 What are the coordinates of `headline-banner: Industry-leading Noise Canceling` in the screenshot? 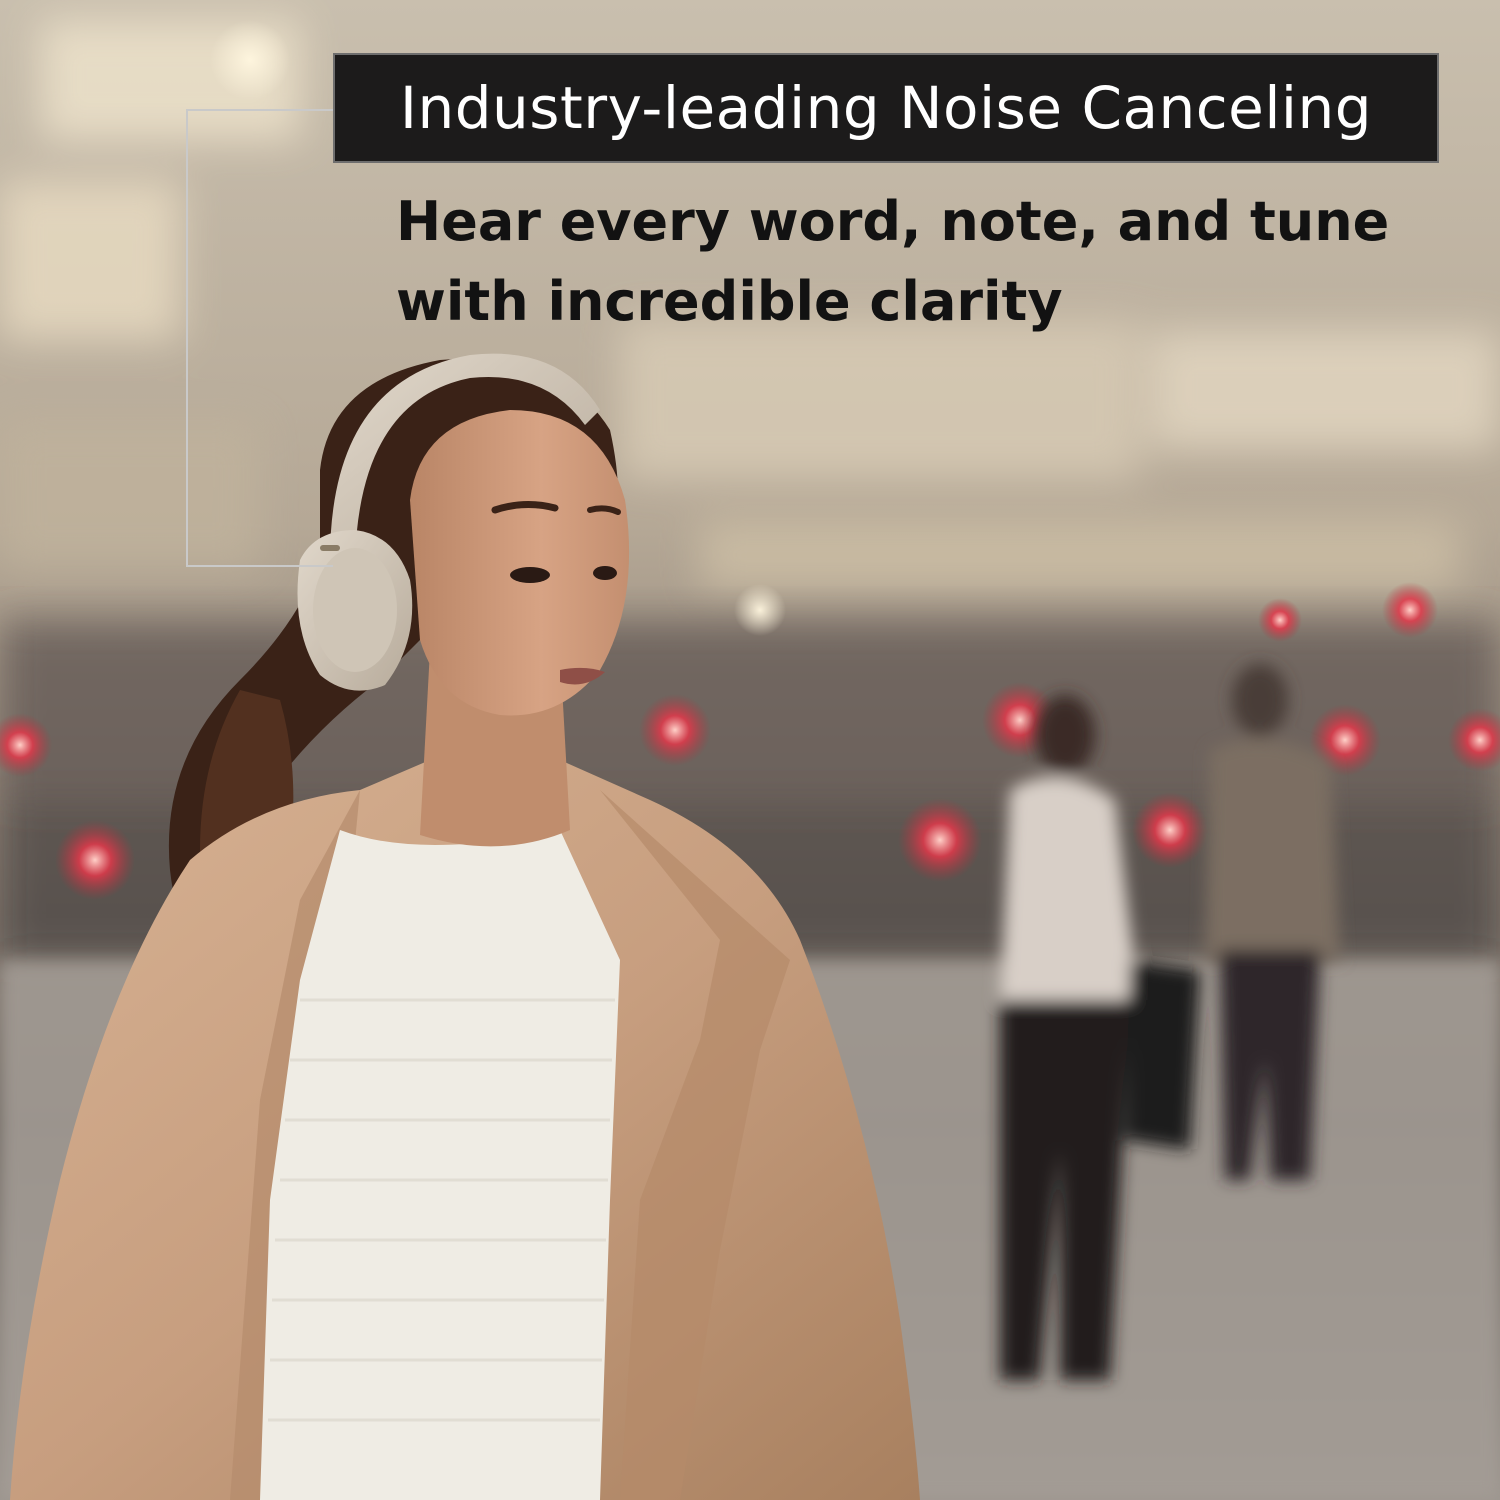 It's located at (886, 108).